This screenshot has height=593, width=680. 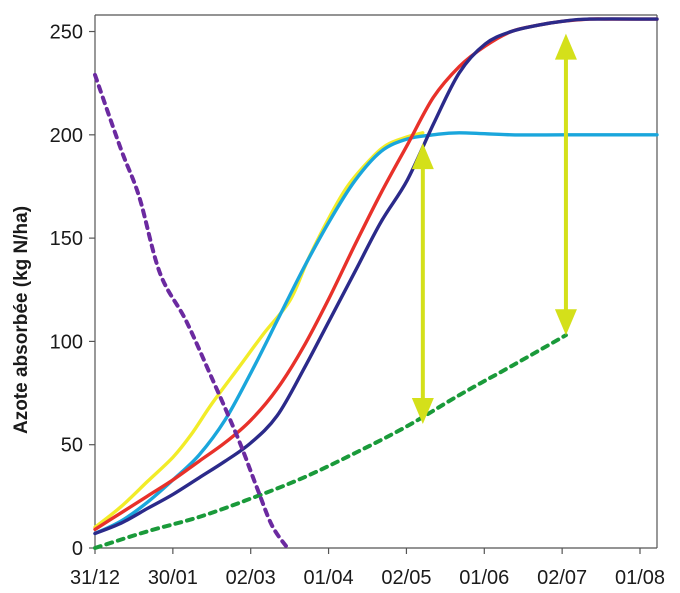 I want to click on x-ticks: 31/12 30/01 02/03 01/04 02/05 01/06 02/07 01/08, so click(x=367, y=568).